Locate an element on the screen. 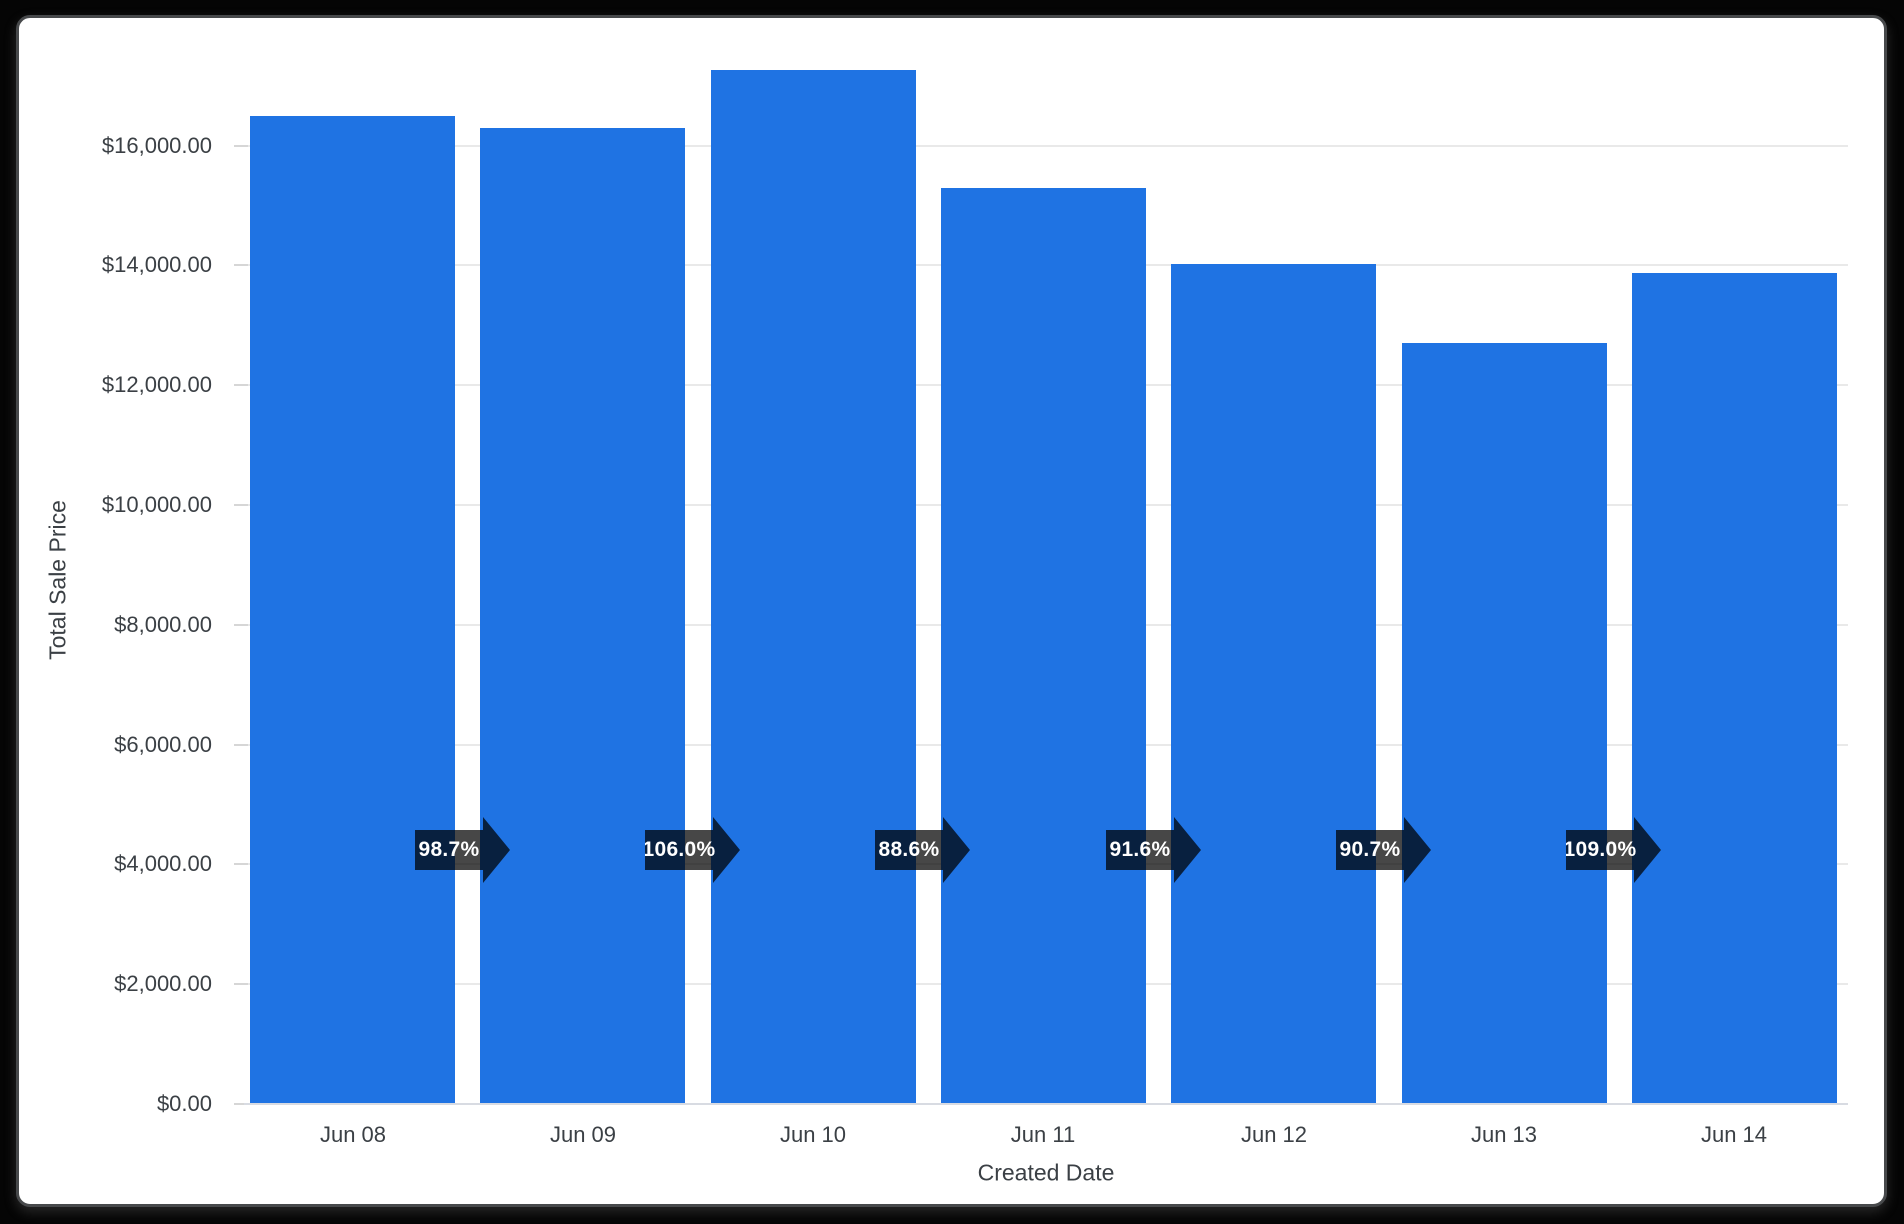  y-axis-tick-label: $10,000.00 is located at coordinates (156, 504).